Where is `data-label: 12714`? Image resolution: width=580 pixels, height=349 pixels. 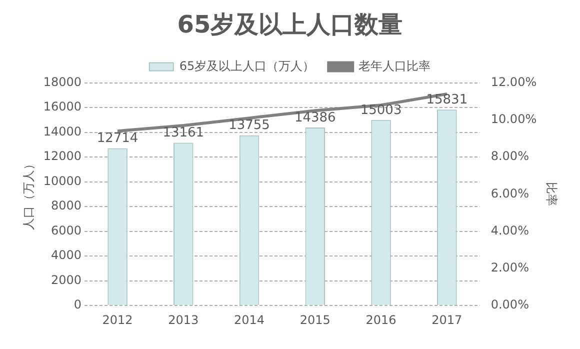 data-label: 12714 is located at coordinates (117, 138).